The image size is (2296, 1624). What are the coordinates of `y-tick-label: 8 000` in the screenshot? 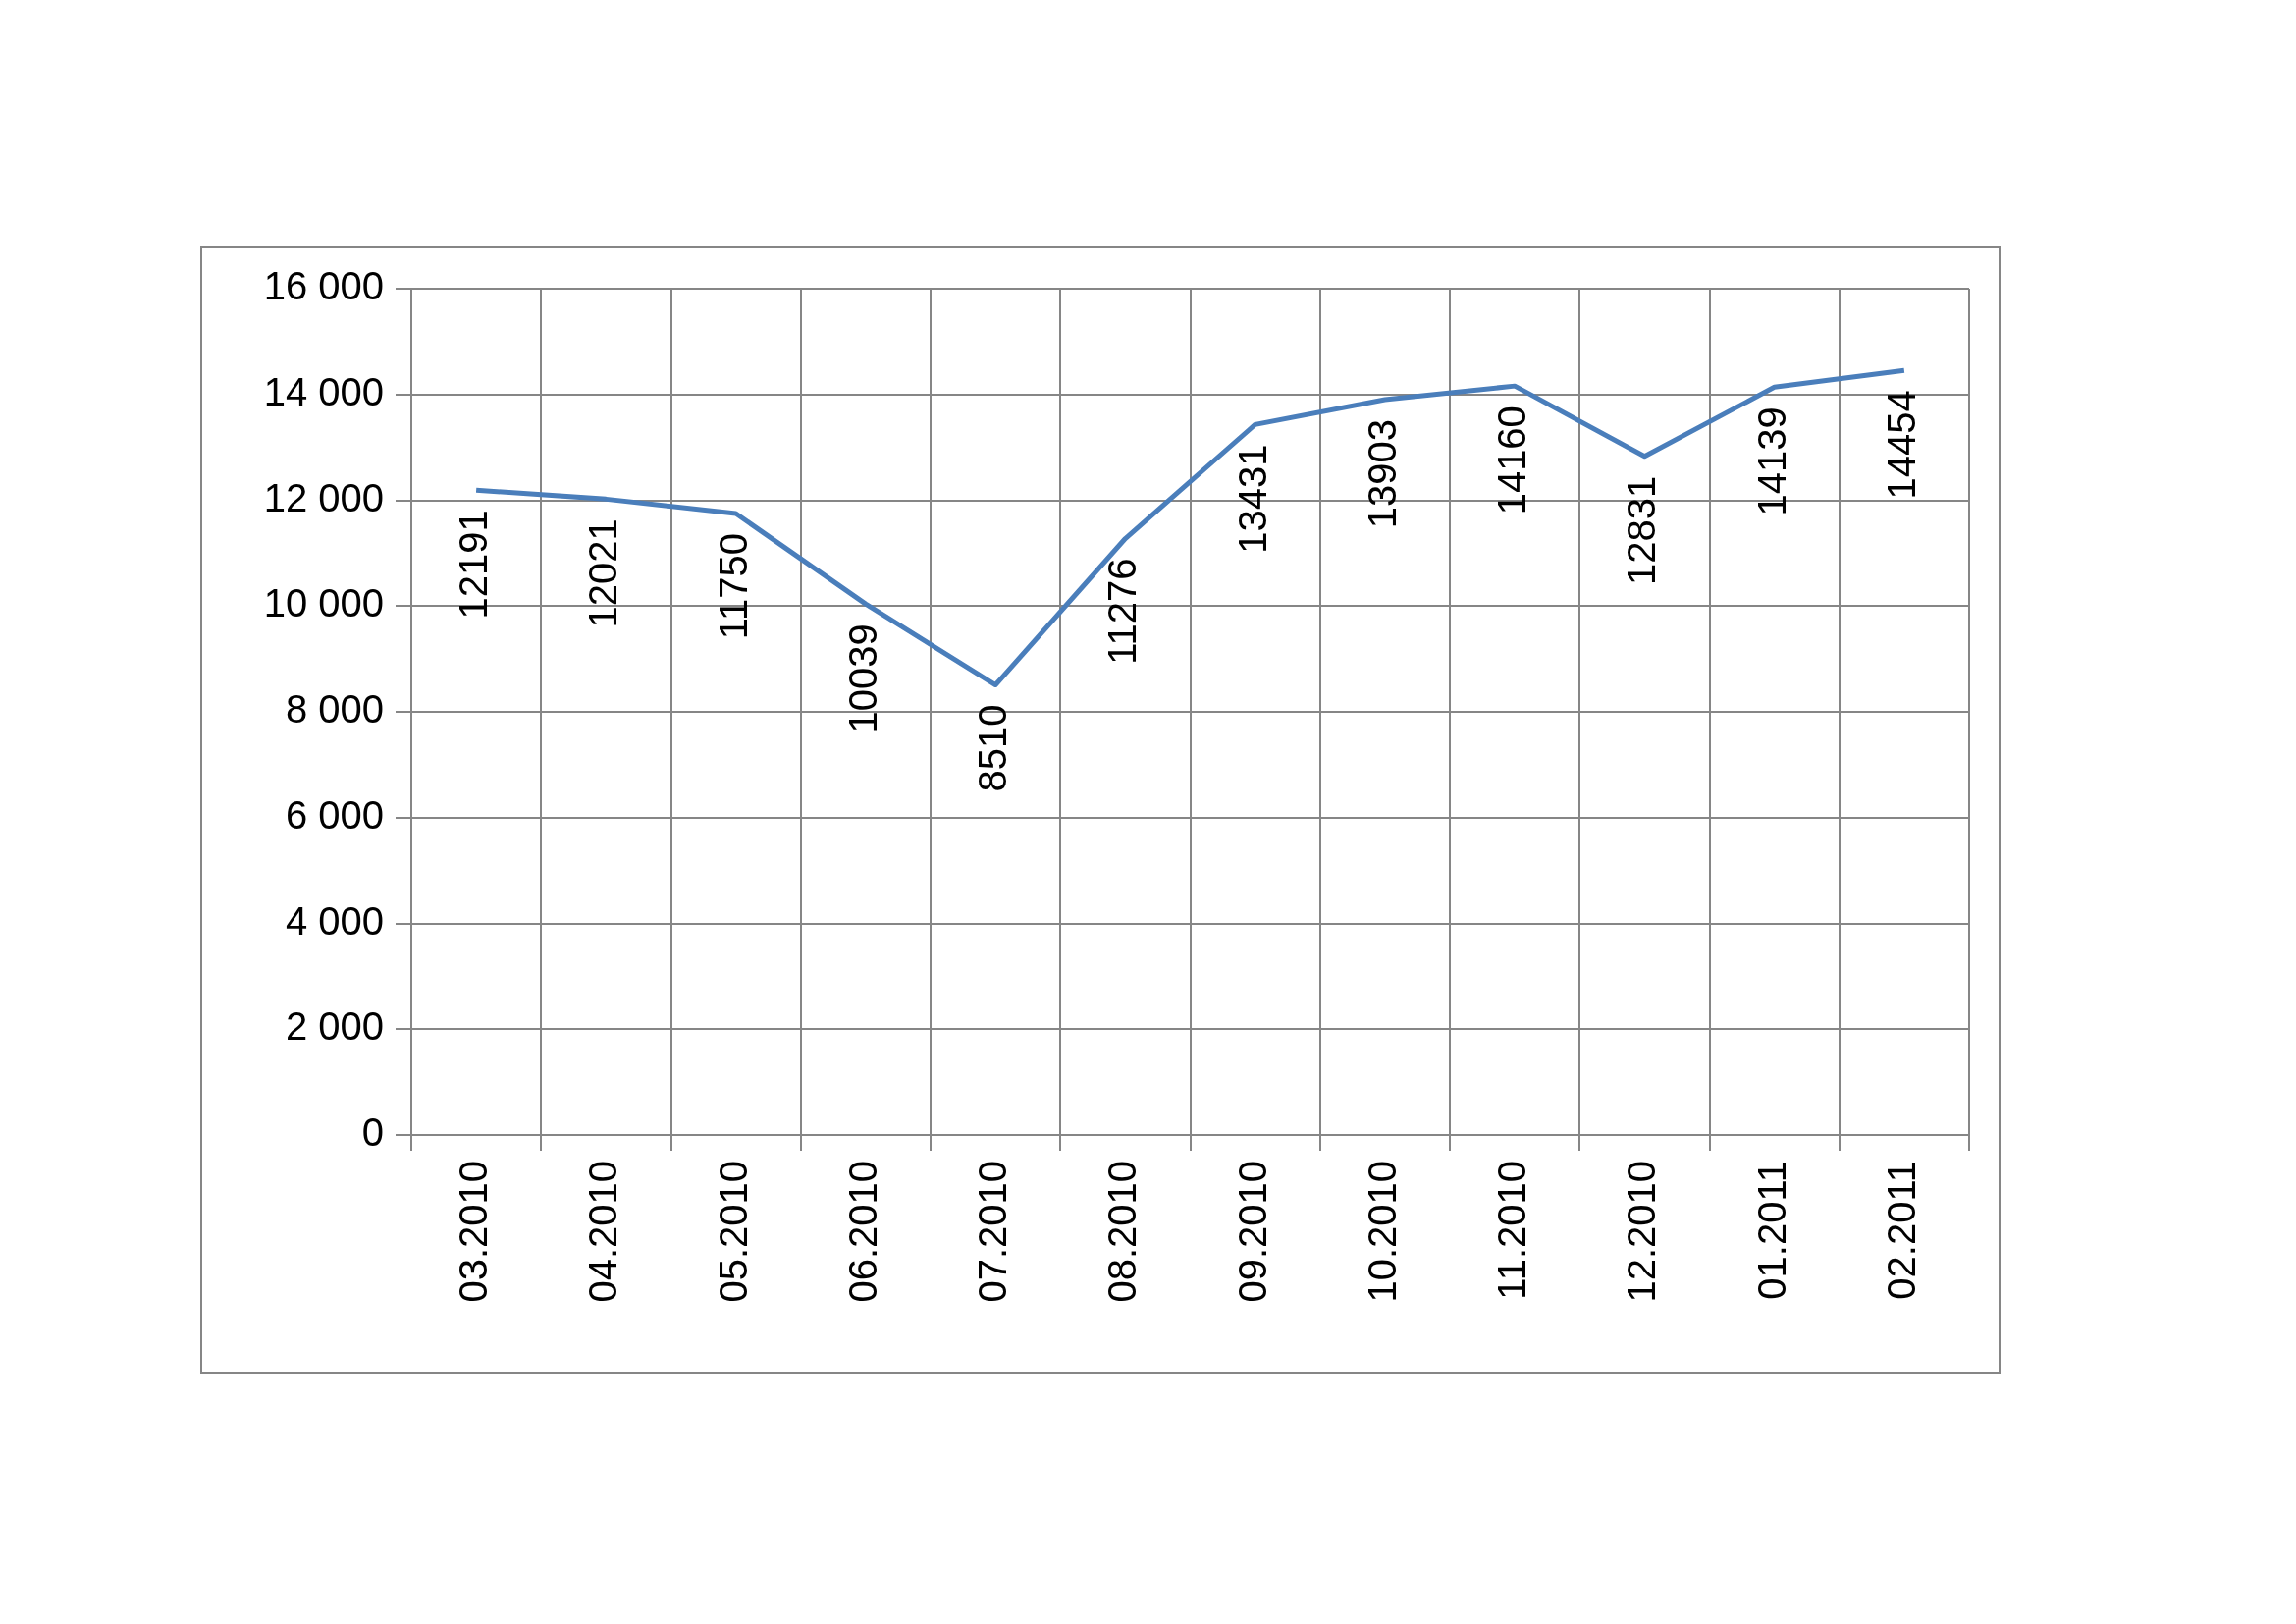 It's located at (334, 709).